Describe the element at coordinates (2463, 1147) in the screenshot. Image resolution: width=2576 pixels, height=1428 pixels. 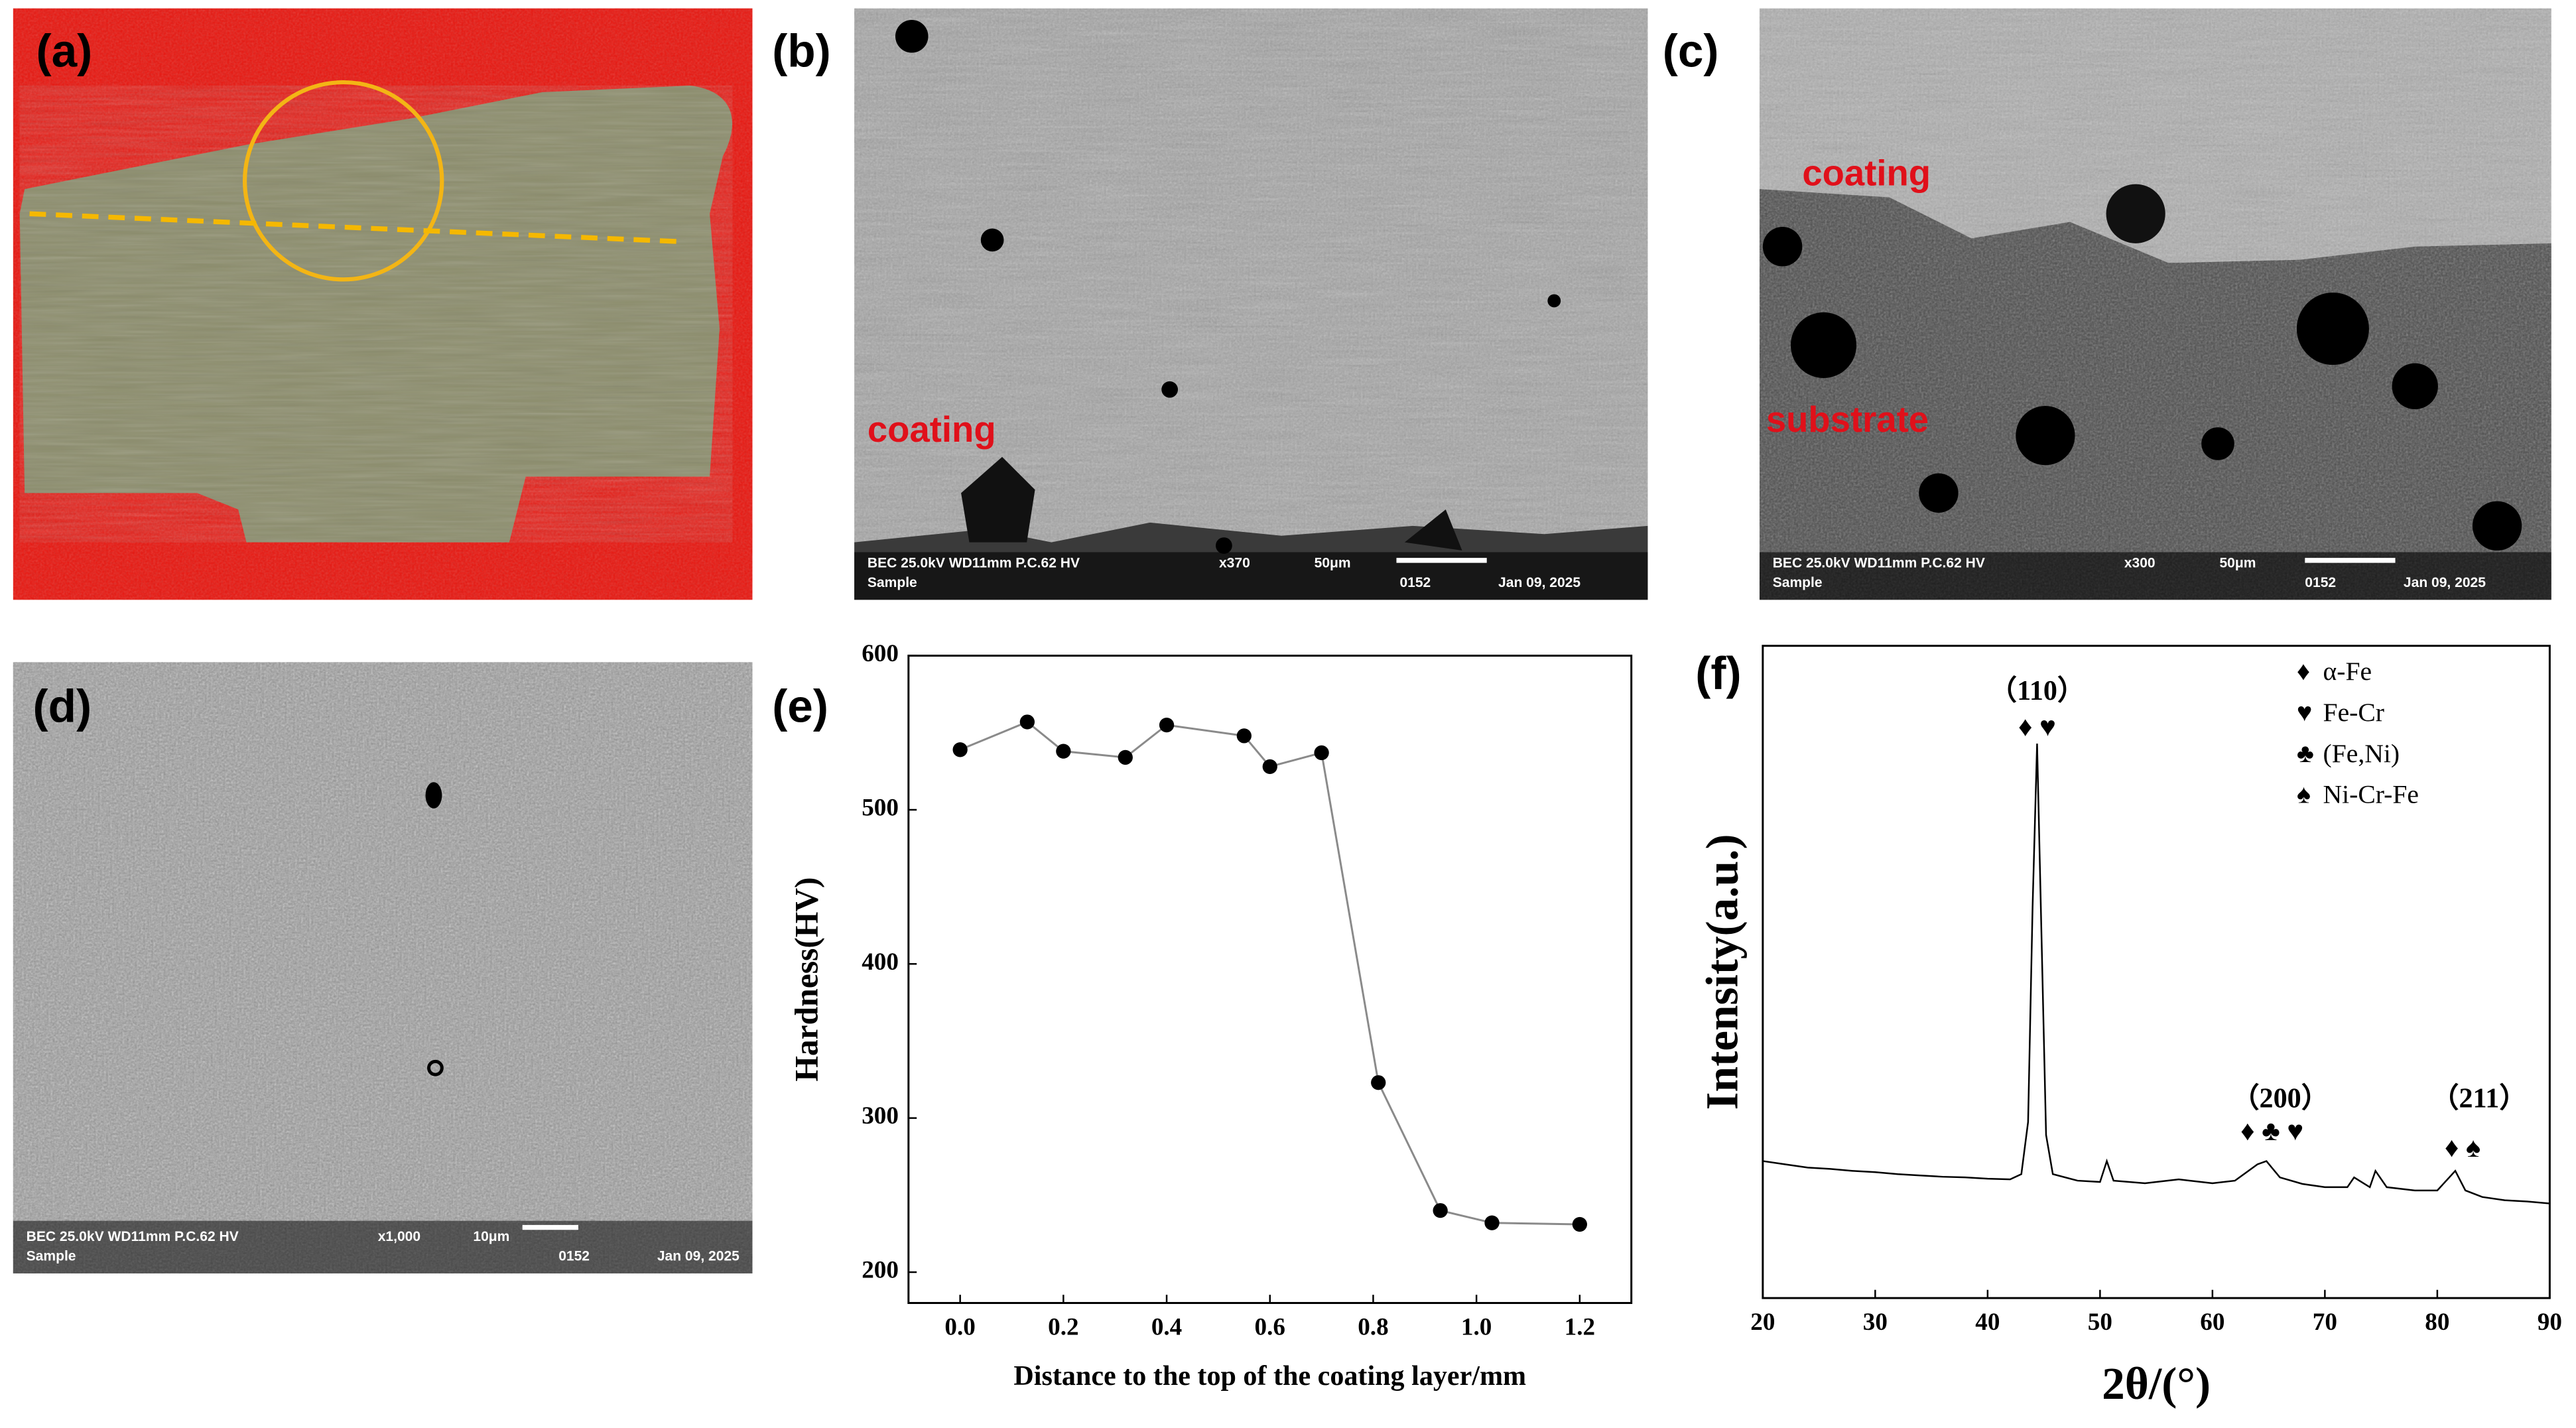
I see `annotation: ♦ ♠` at that location.